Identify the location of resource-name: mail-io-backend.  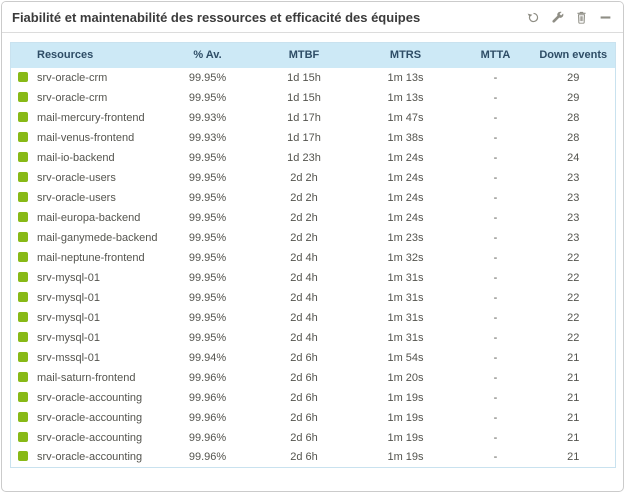
(76, 157).